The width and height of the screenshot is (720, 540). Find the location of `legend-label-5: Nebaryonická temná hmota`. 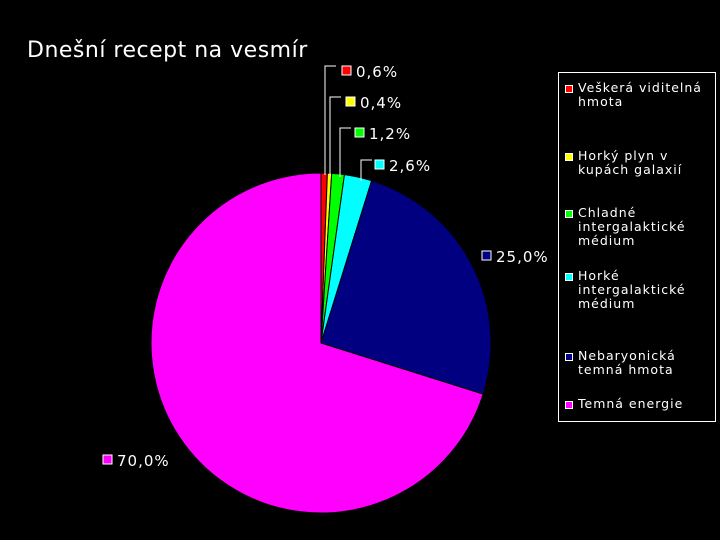

legend-label-5: Nebaryonická temná hmota is located at coordinates (627, 362).